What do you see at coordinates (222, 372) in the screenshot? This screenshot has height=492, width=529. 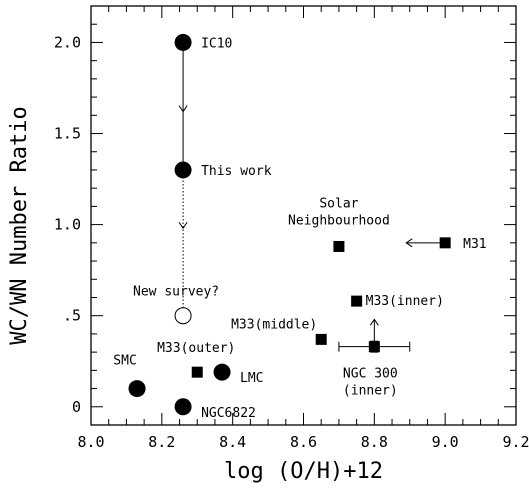 I see `point-lmc` at bounding box center [222, 372].